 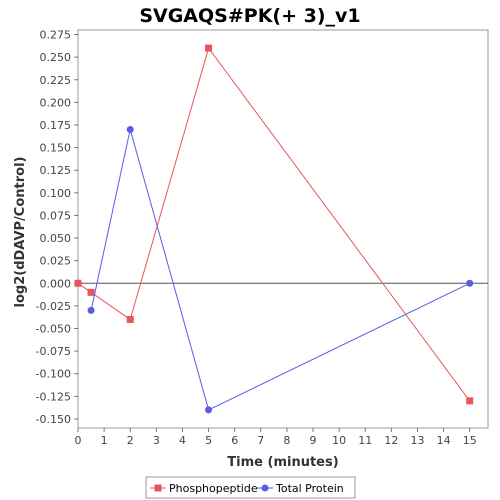 I want to click on legend-label-2: Total Protein, so click(x=309, y=488).